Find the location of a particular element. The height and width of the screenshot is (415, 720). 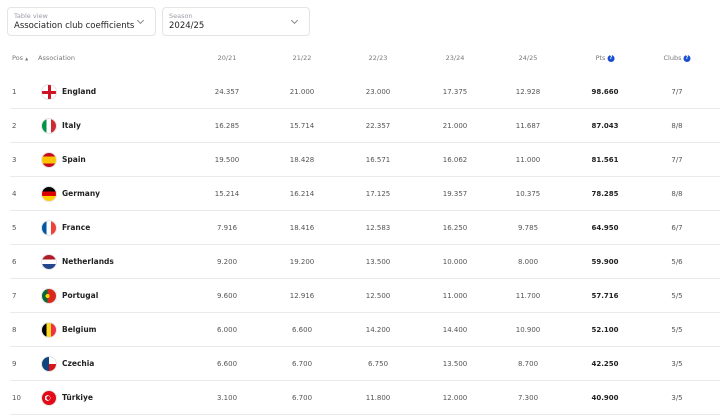

header-2324: 23/24 is located at coordinates (455, 58).